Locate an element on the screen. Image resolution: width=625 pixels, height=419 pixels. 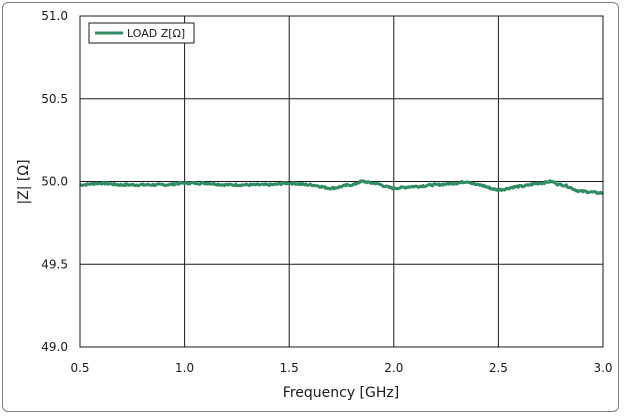
y-tick-label: 50.5 is located at coordinates (54, 99).